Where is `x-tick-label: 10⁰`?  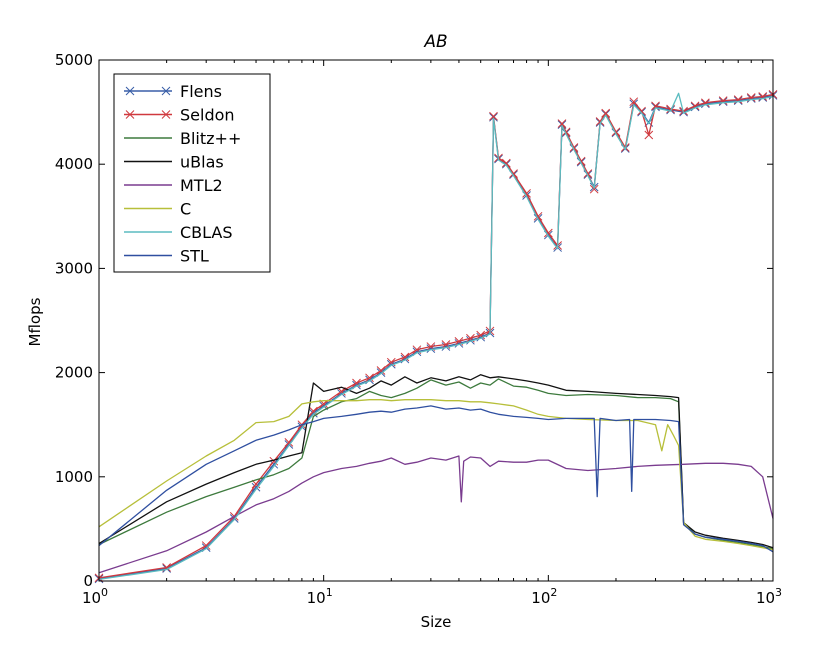
x-tick-label: 10⁰ is located at coordinates (95, 596).